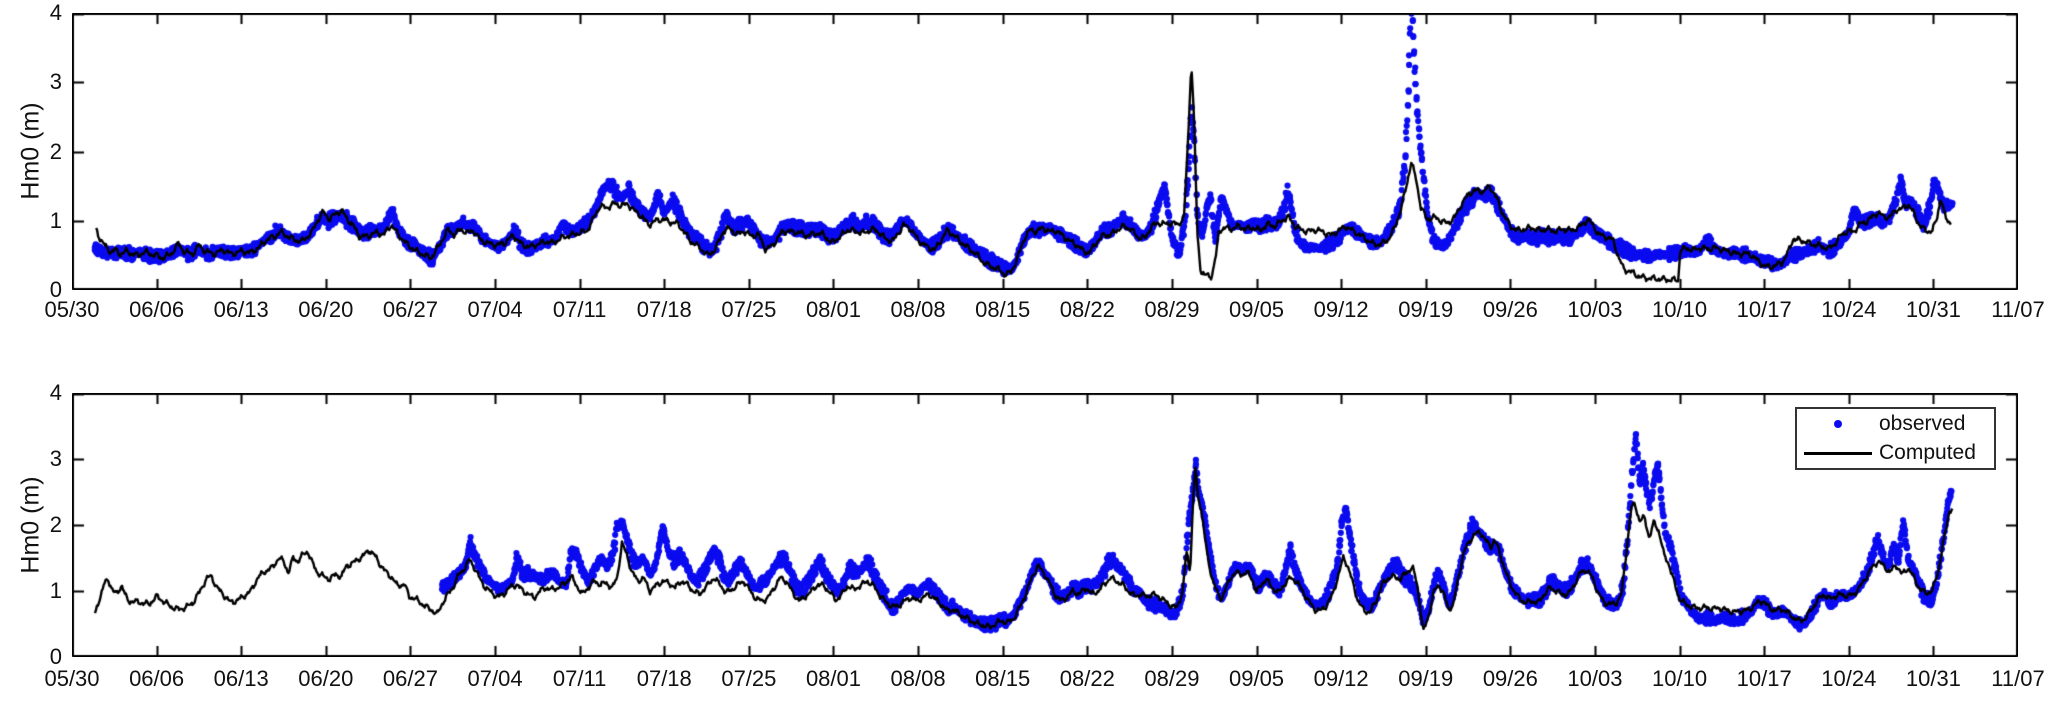 The image size is (2067, 710). What do you see at coordinates (1838, 424) in the screenshot?
I see `observed-dot-marker-icon` at bounding box center [1838, 424].